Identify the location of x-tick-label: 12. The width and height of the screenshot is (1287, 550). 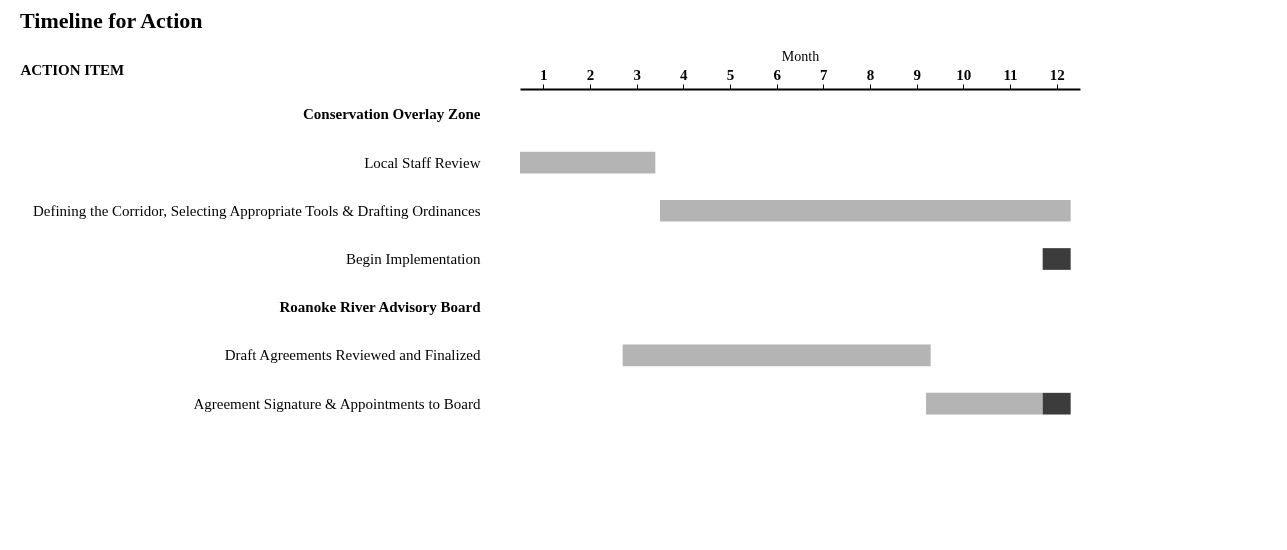
(1057, 74).